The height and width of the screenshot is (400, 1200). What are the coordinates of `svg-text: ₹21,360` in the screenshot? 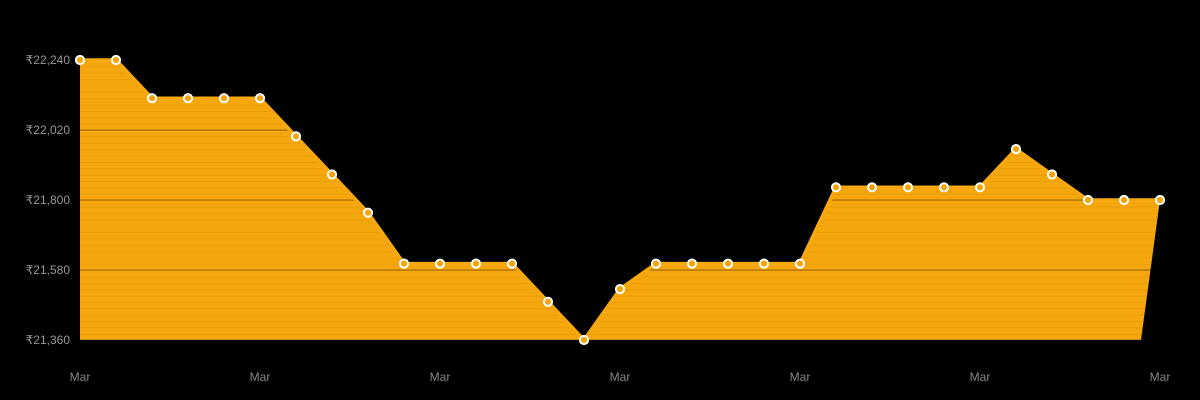 It's located at (48, 340).